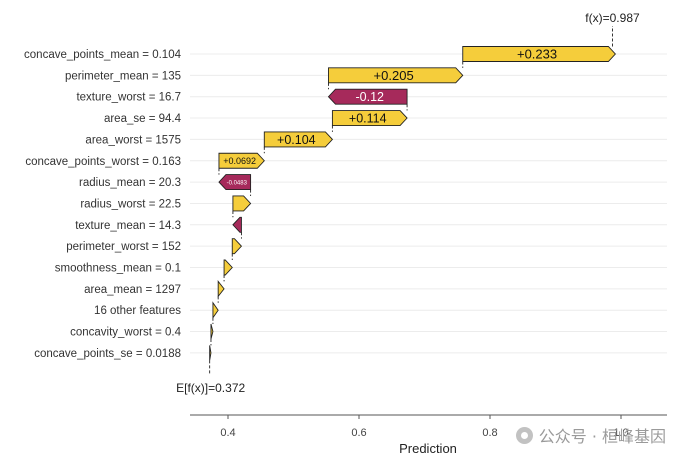 The image size is (684, 463). I want to click on feature-label: concavity_worst = 0.4, so click(126, 333).